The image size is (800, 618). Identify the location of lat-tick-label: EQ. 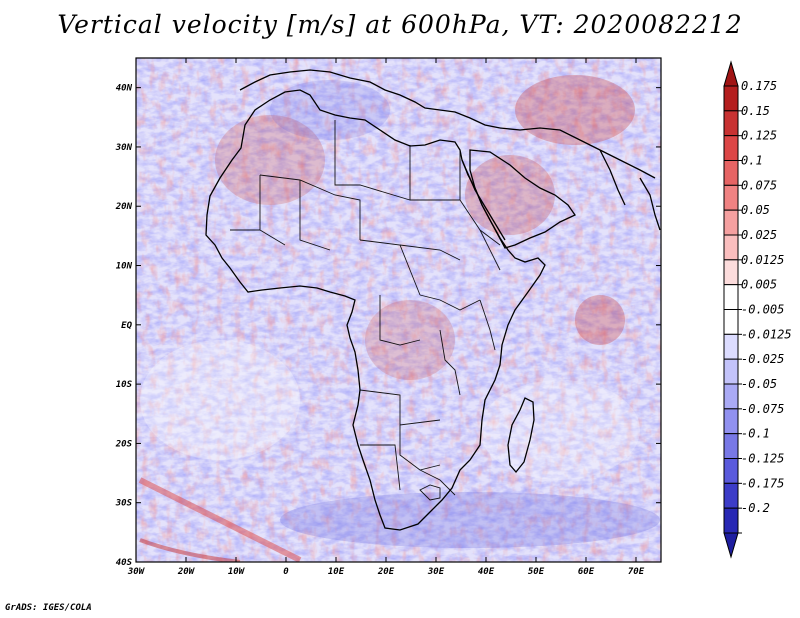
(126, 326).